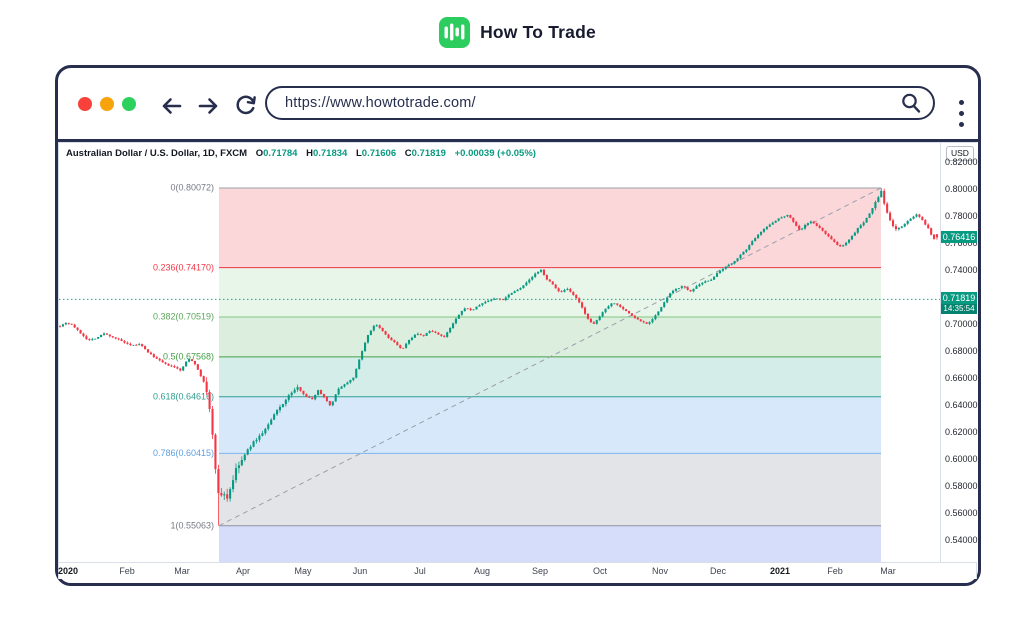  I want to click on chart-bars-glyph, so click(454, 32).